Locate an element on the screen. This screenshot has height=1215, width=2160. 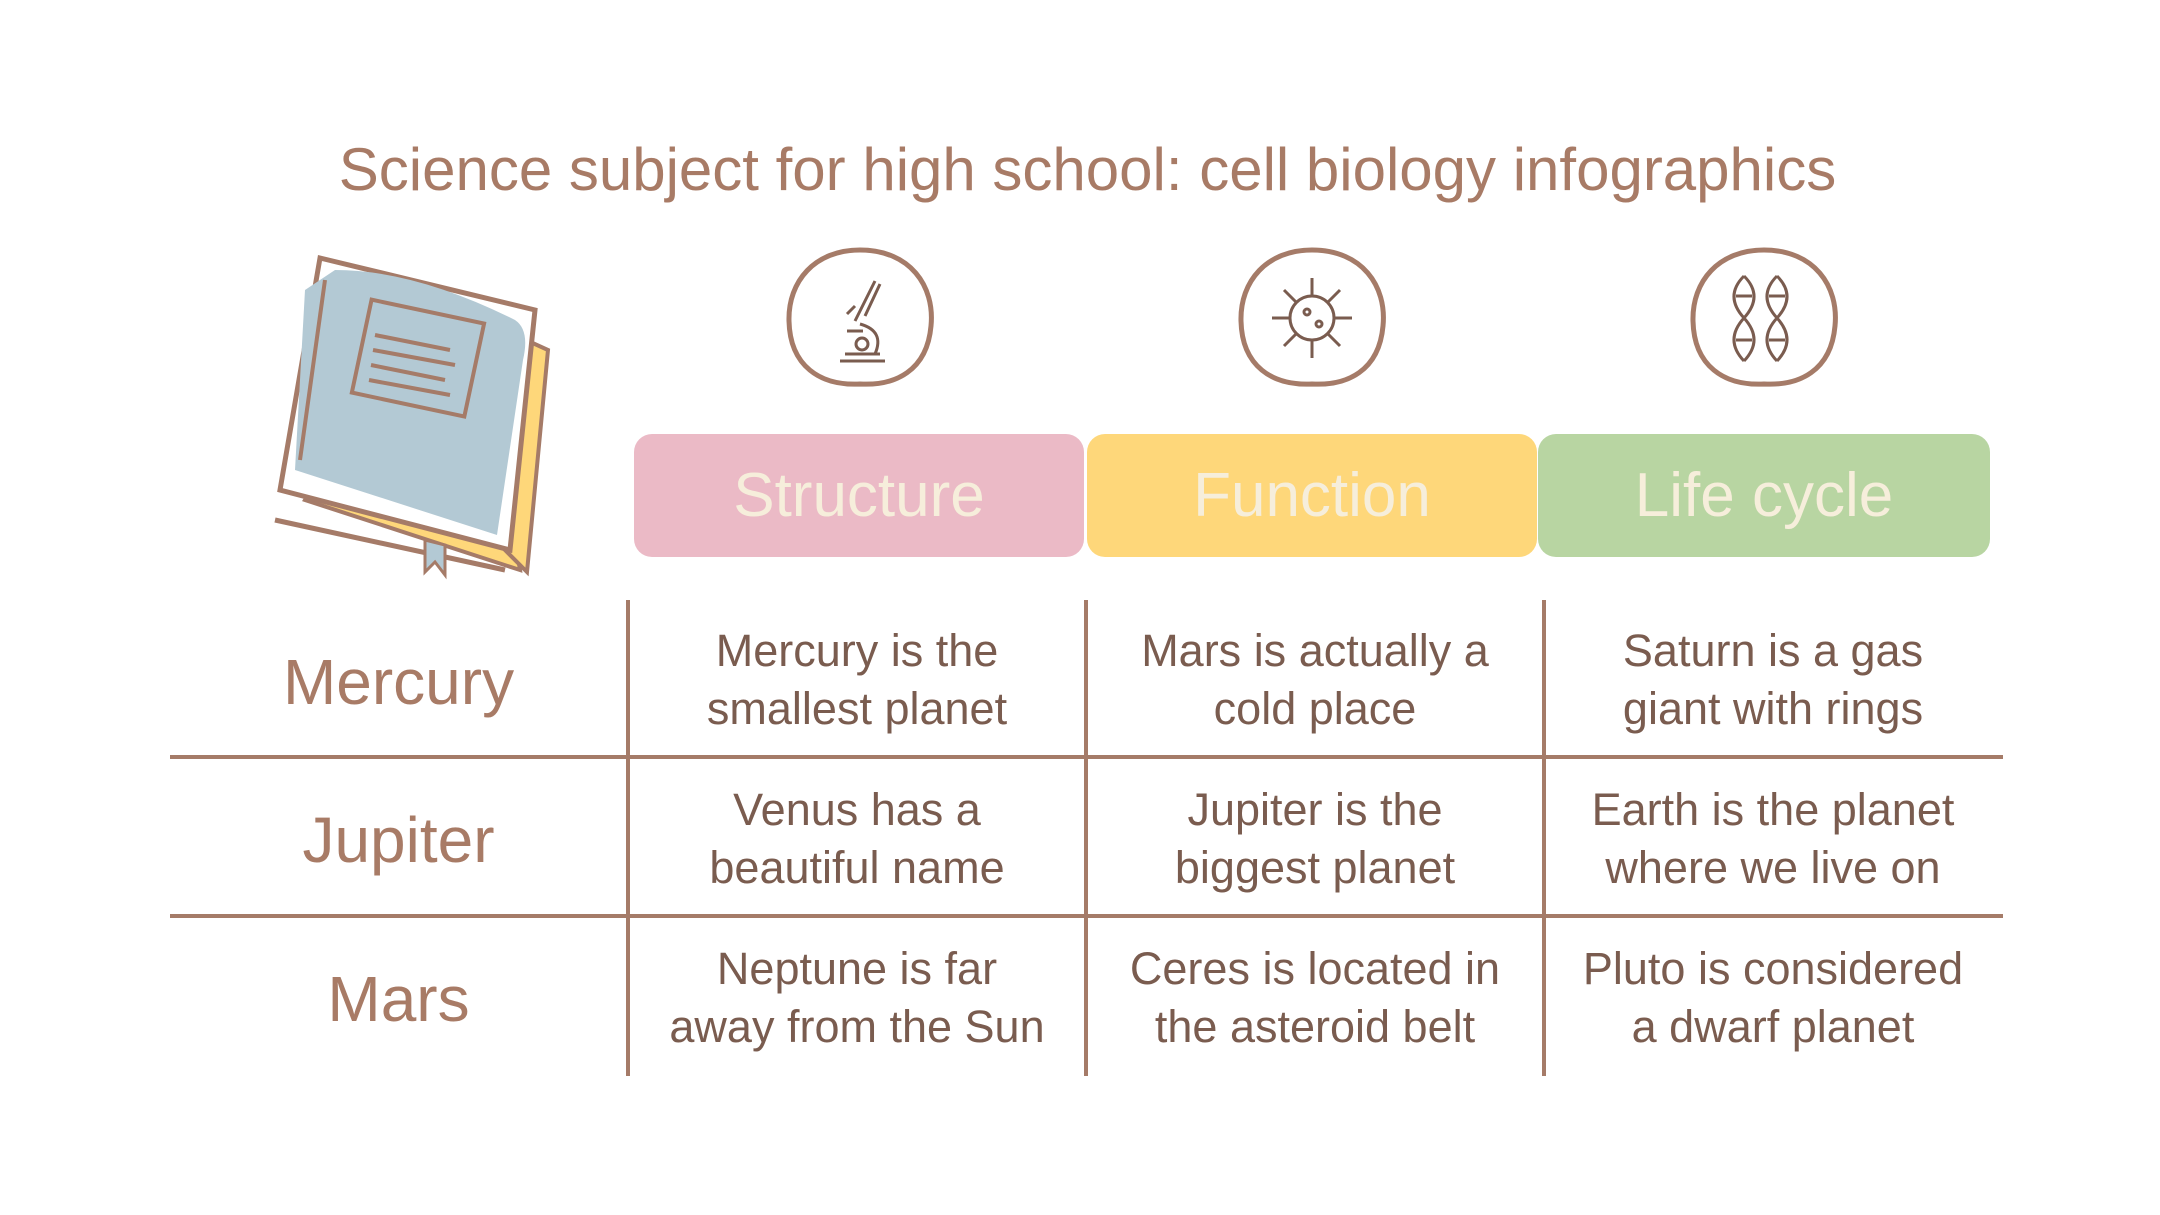
cell-line: Neptune is far is located at coordinates (857, 968).